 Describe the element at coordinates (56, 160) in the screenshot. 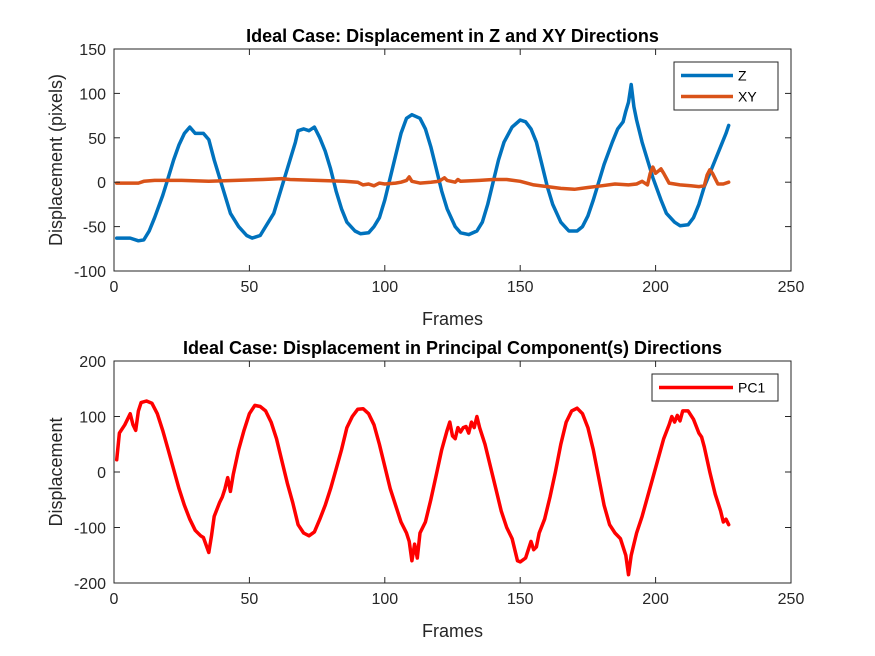

I see `y-axis-label: Displacement (pixels)` at that location.